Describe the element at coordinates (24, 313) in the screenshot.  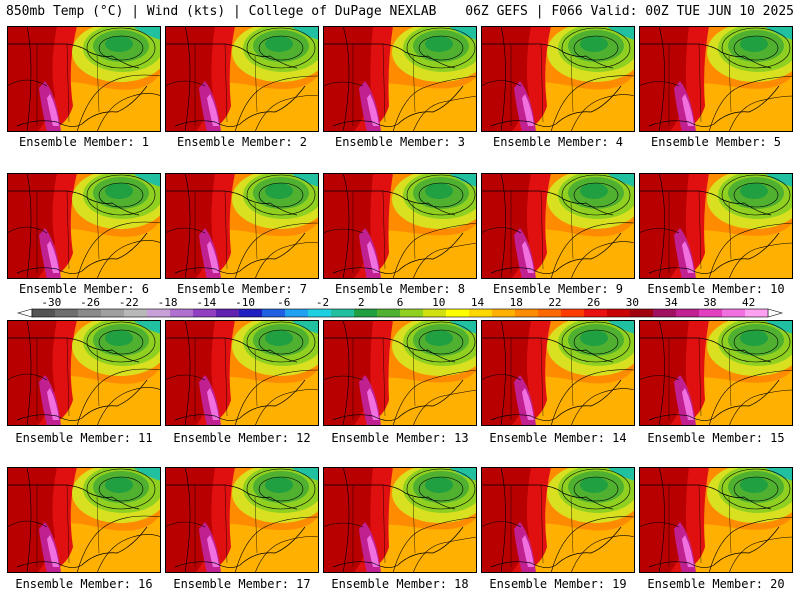
I see `colorbar-min-arrow` at that location.